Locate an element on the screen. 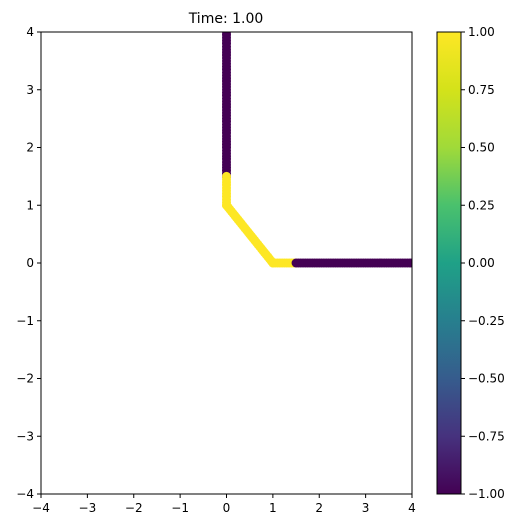 The image size is (520, 528). y-tick-label: −1 is located at coordinates (25, 321).